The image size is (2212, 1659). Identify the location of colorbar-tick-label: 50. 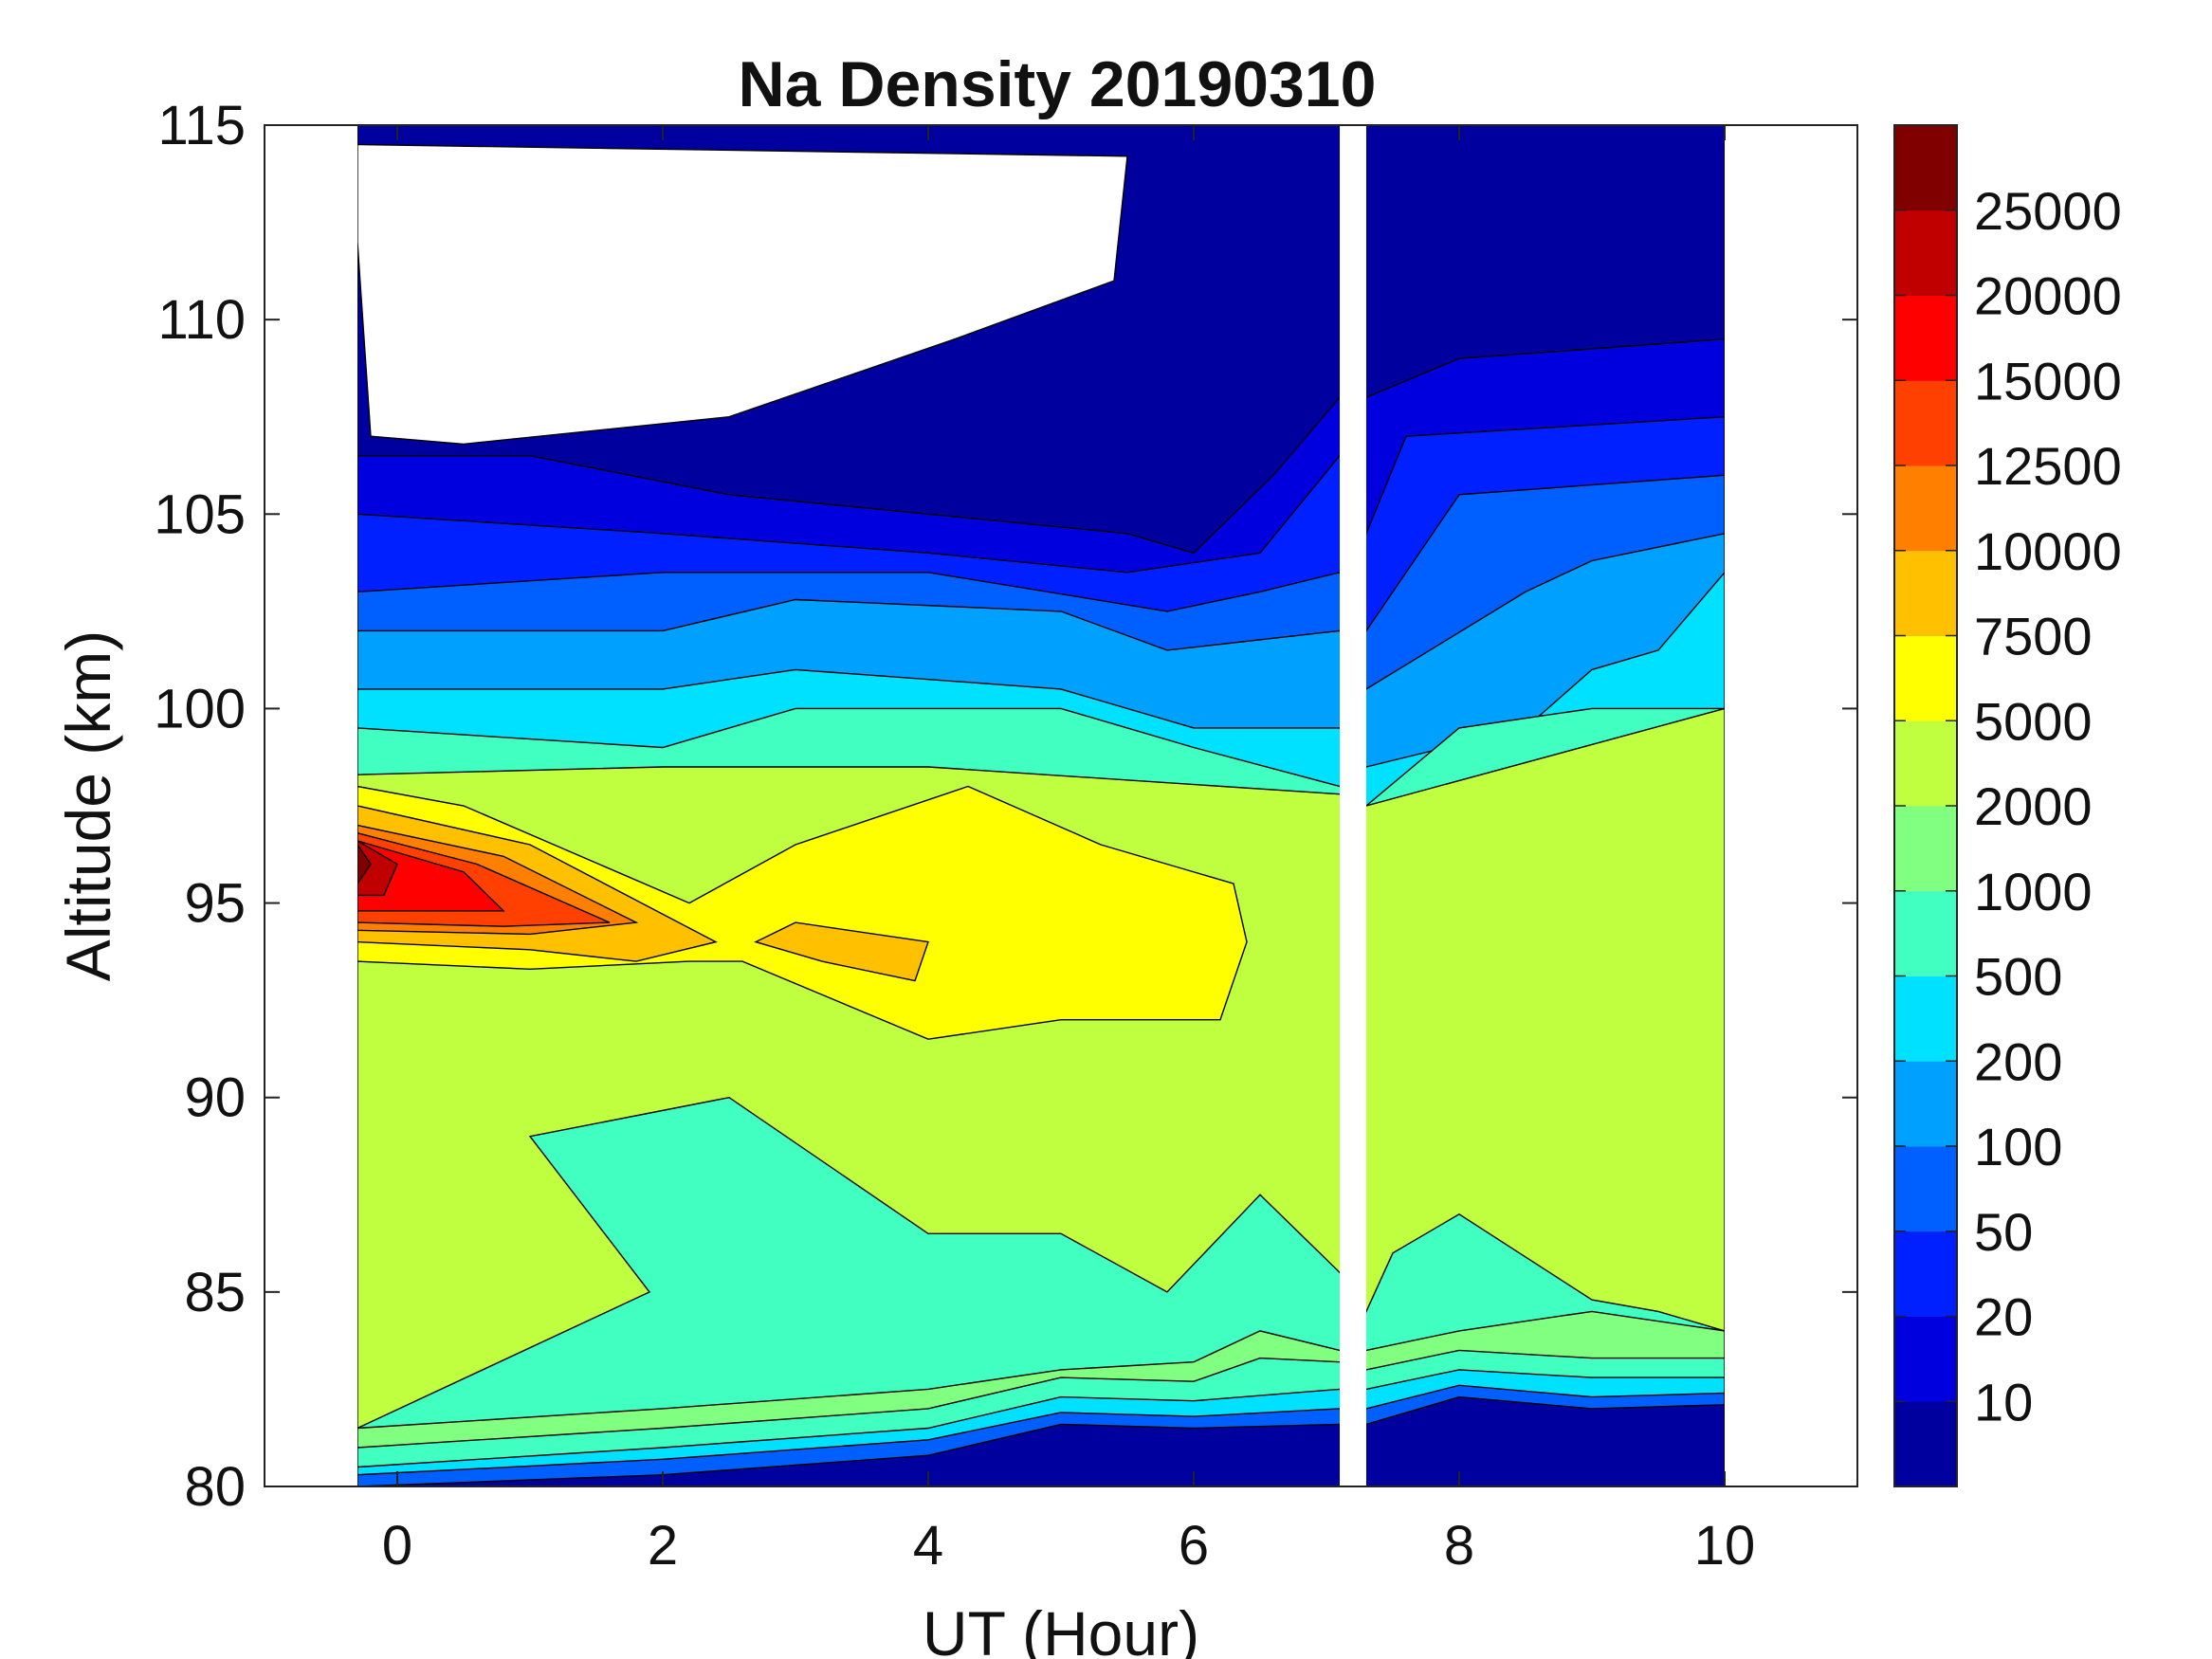
(2003, 1232).